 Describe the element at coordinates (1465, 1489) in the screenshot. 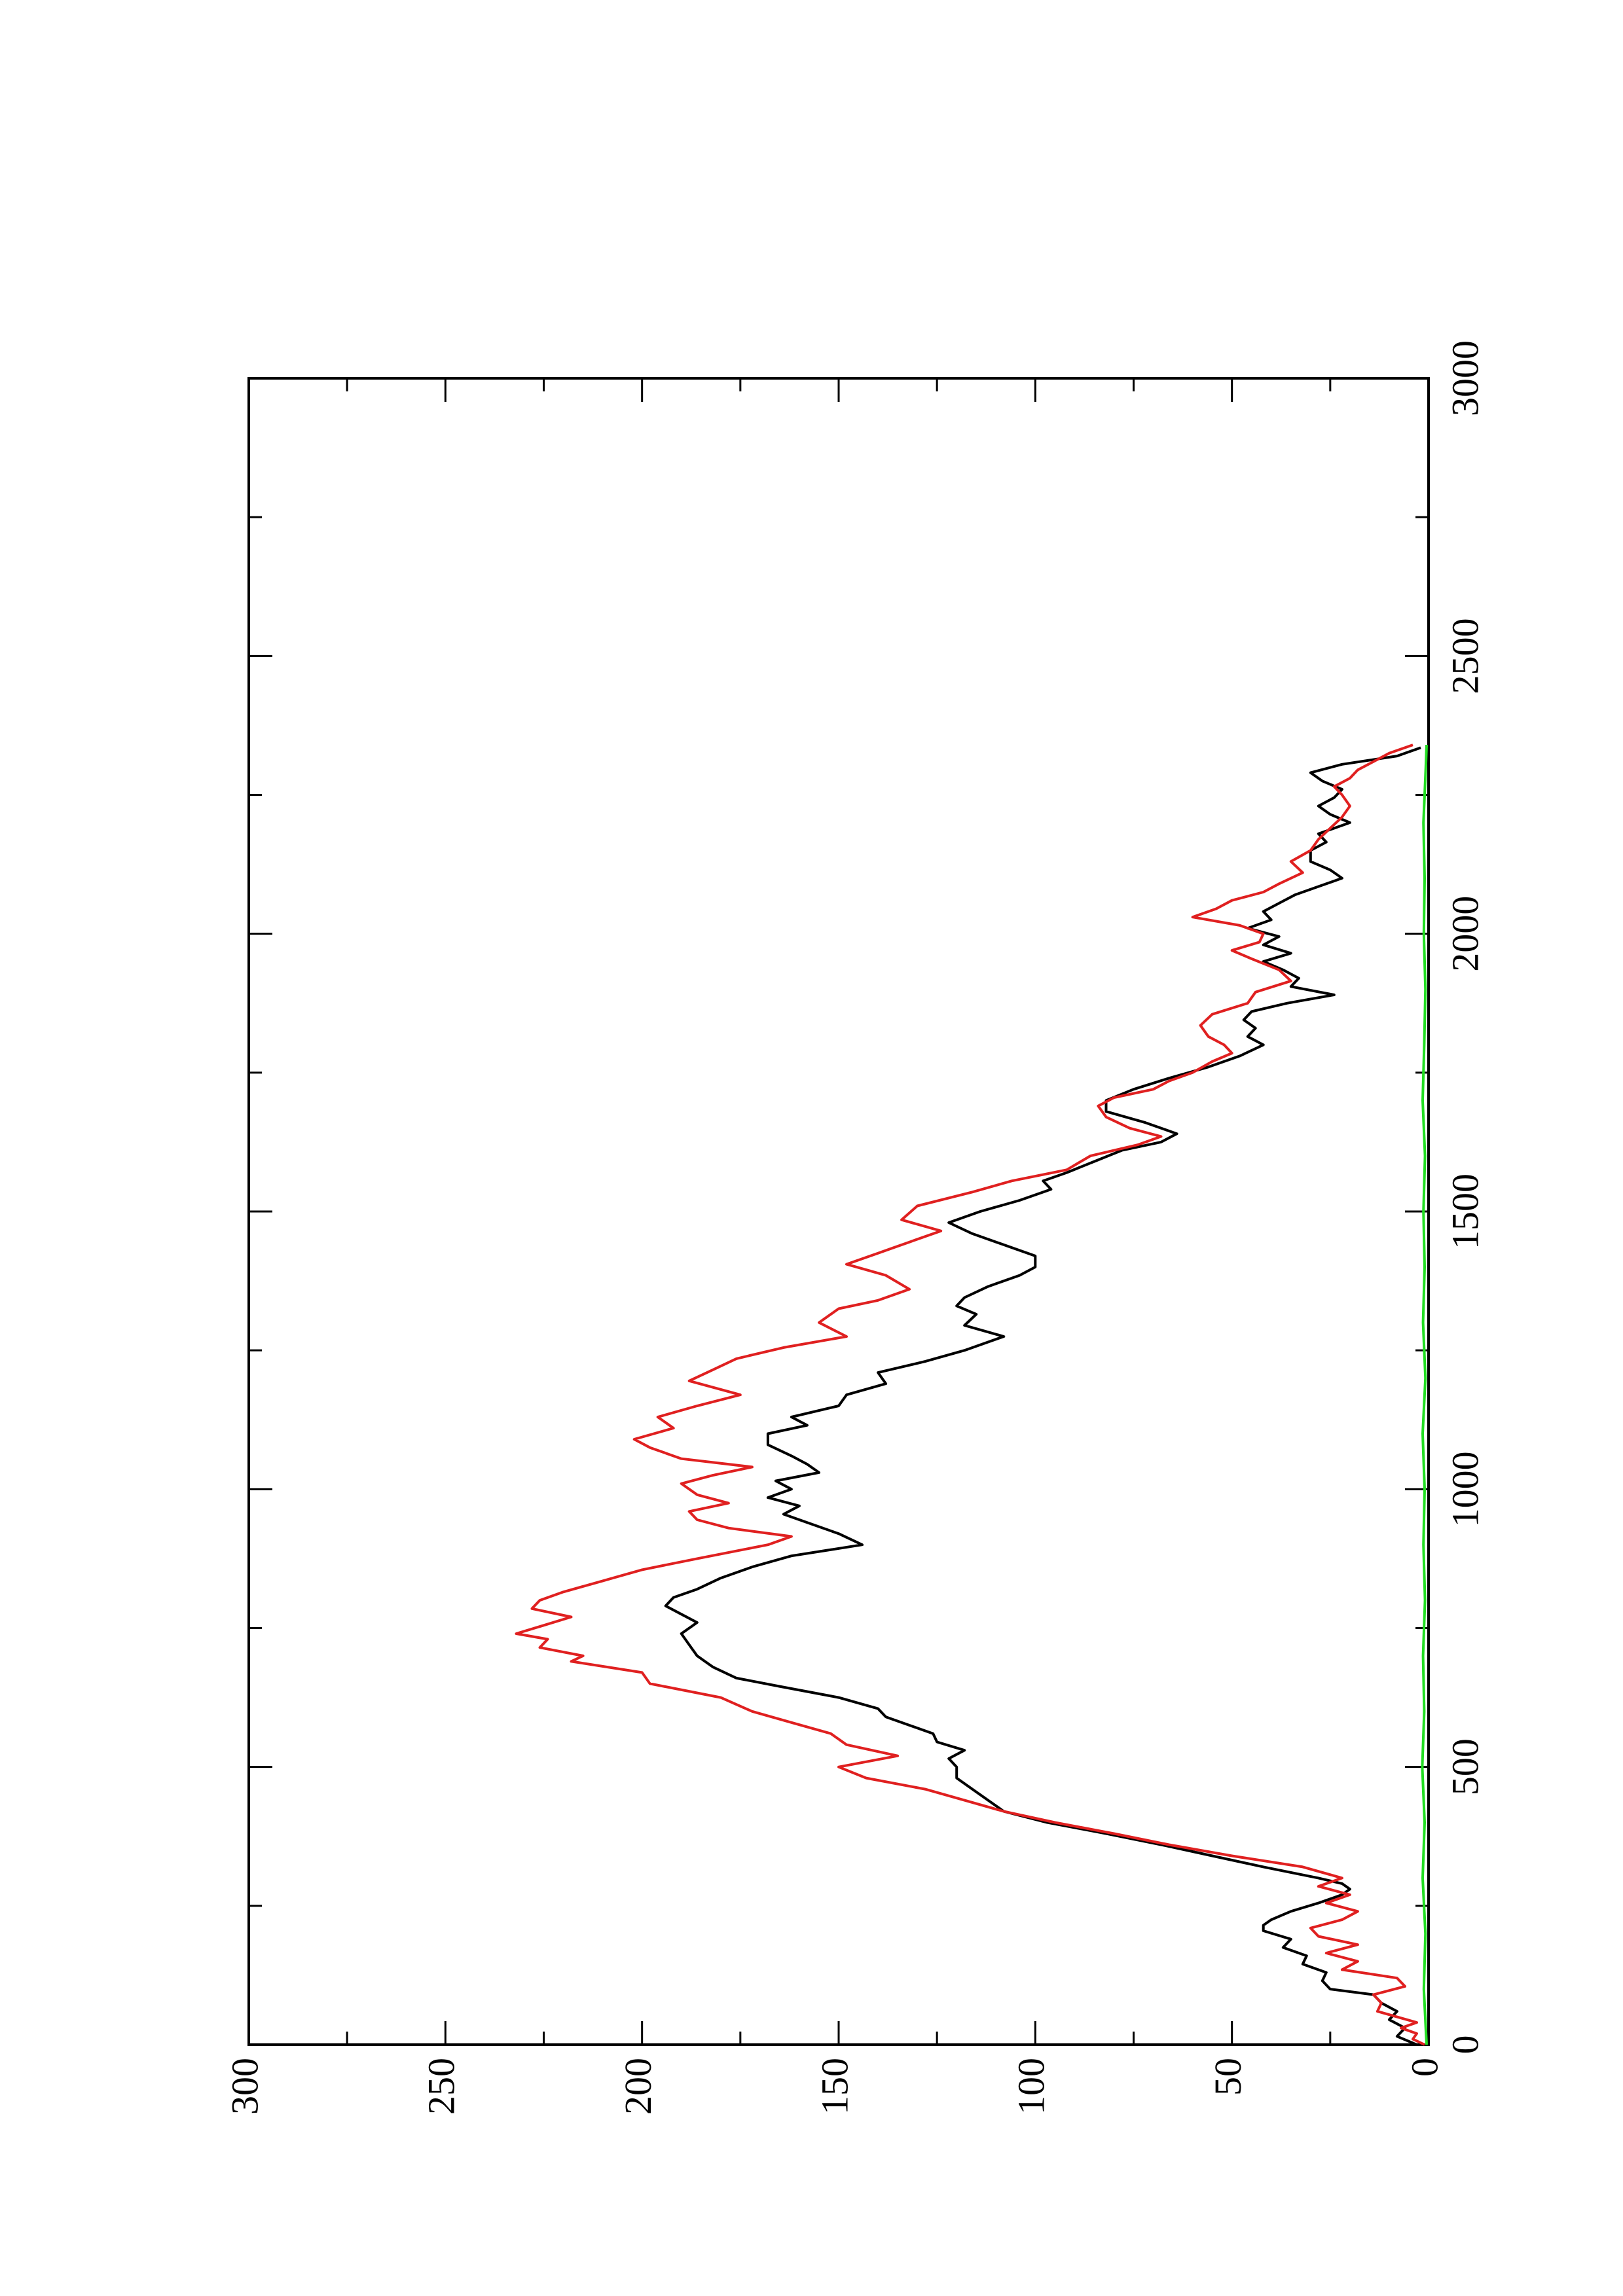

I see `x-tick-label: 1000` at that location.